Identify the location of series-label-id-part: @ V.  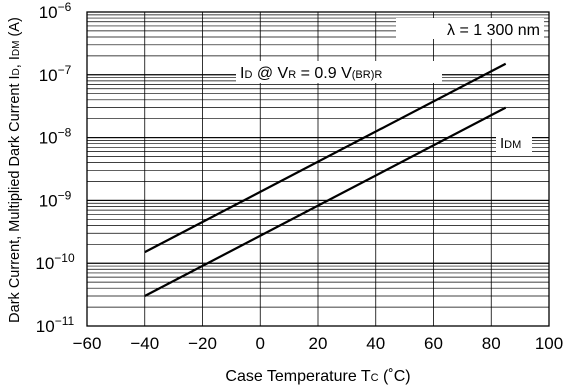
(270, 73).